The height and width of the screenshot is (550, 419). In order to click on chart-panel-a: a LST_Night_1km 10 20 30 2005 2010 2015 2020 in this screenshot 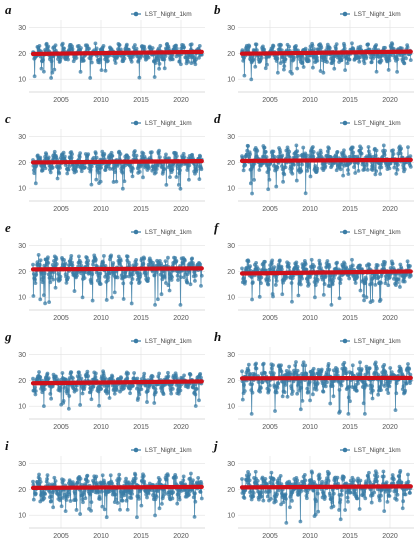, I will do `click(105, 53)`.